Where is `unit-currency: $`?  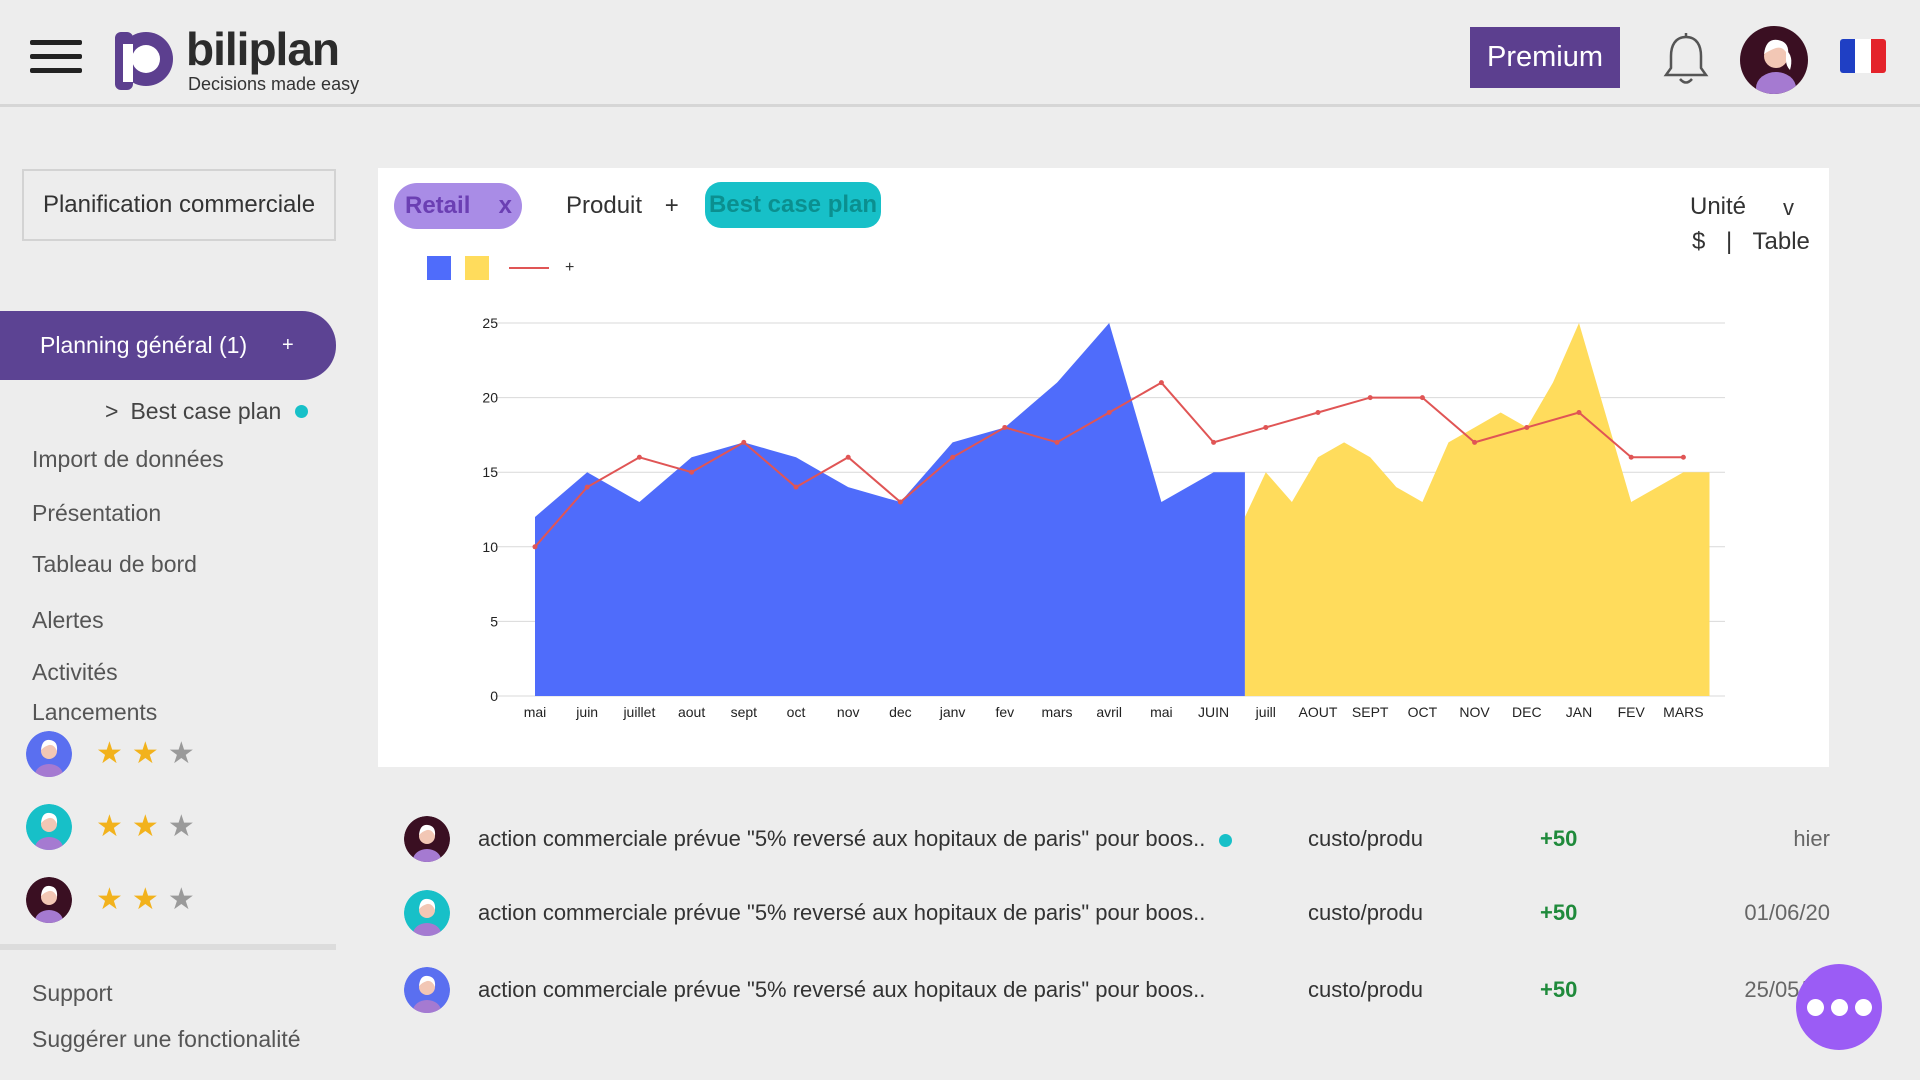 unit-currency: $ is located at coordinates (1699, 241).